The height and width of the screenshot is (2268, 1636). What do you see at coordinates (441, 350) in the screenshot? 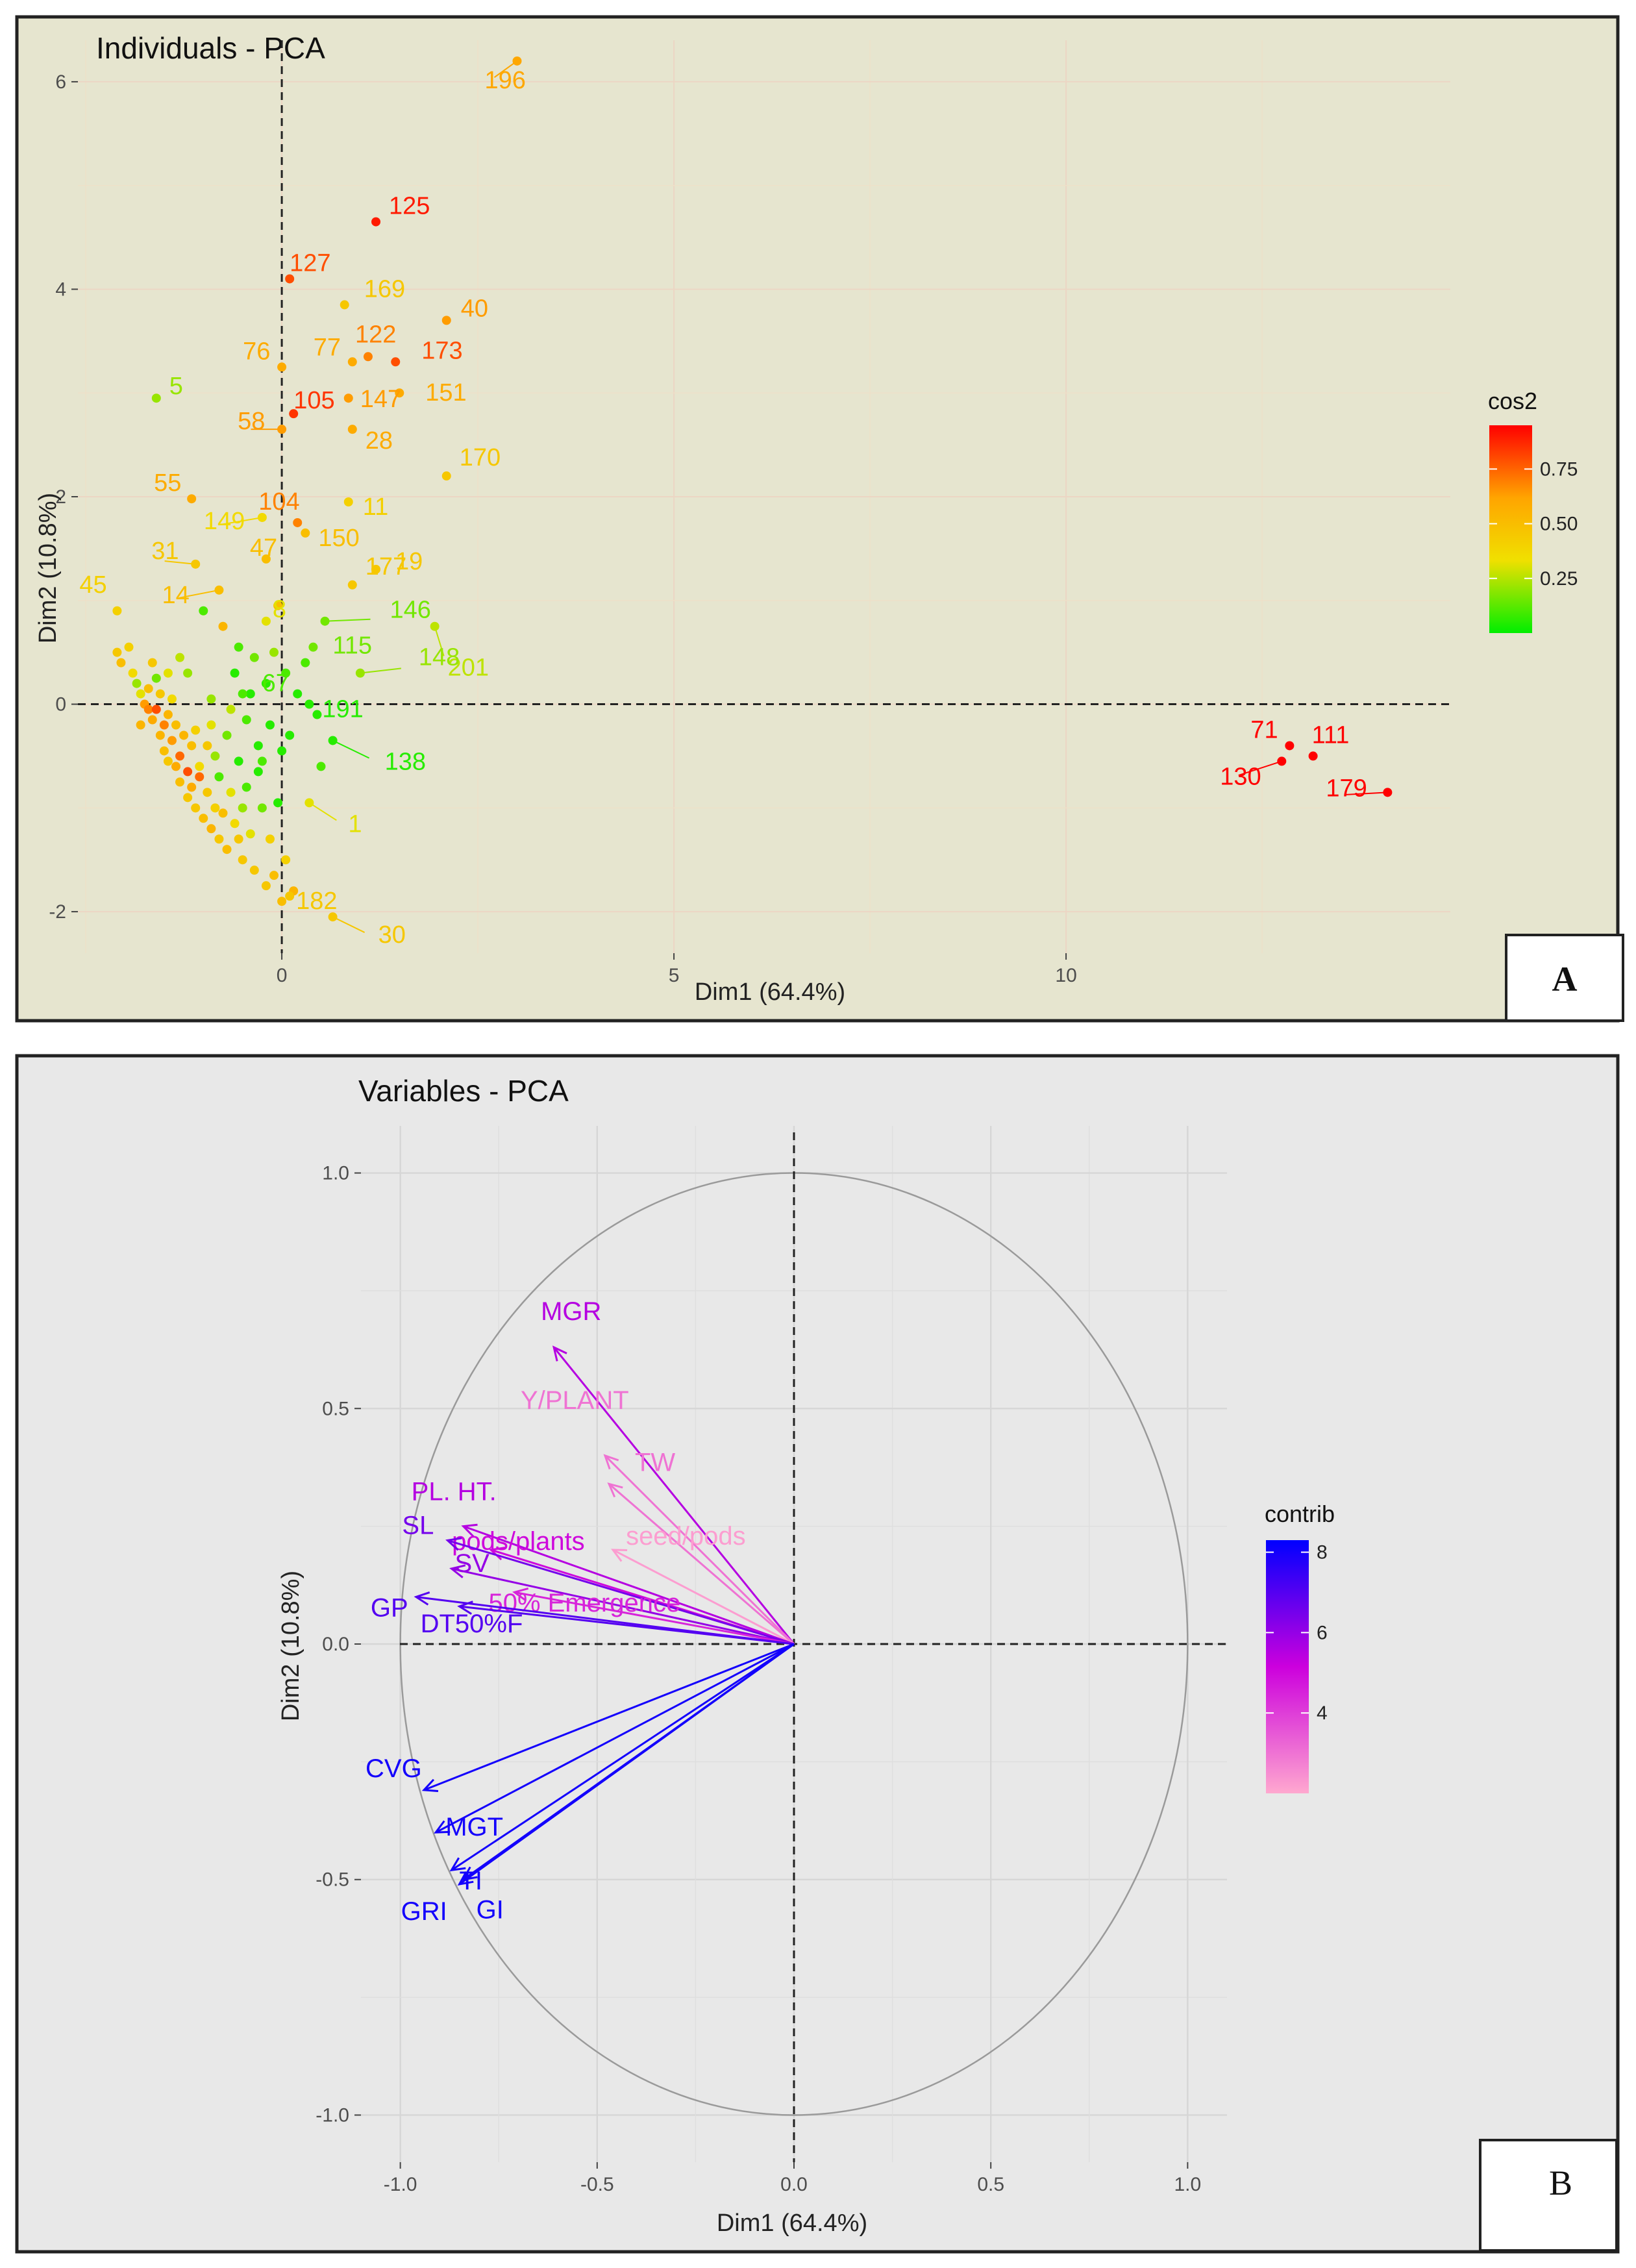
I see `panel-a-point-label: 173` at bounding box center [441, 350].